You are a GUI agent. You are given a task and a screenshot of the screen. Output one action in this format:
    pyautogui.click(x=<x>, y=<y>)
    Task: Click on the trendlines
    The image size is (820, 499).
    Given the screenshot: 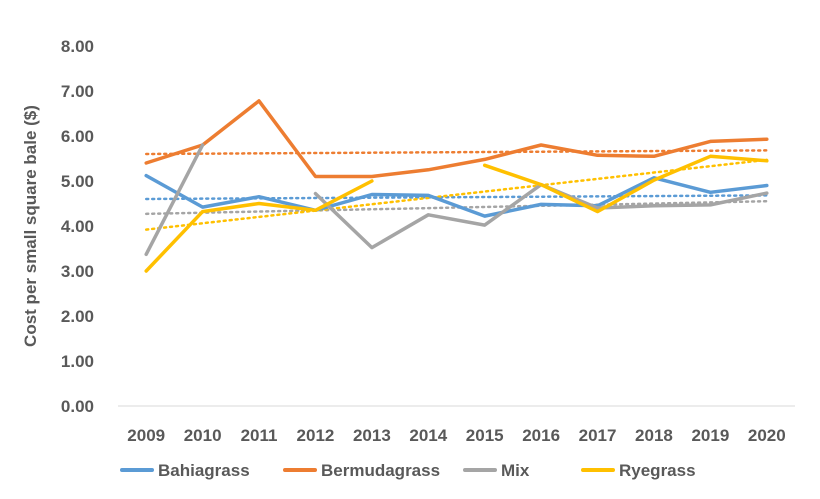 What is the action you would take?
    pyautogui.click(x=456, y=190)
    